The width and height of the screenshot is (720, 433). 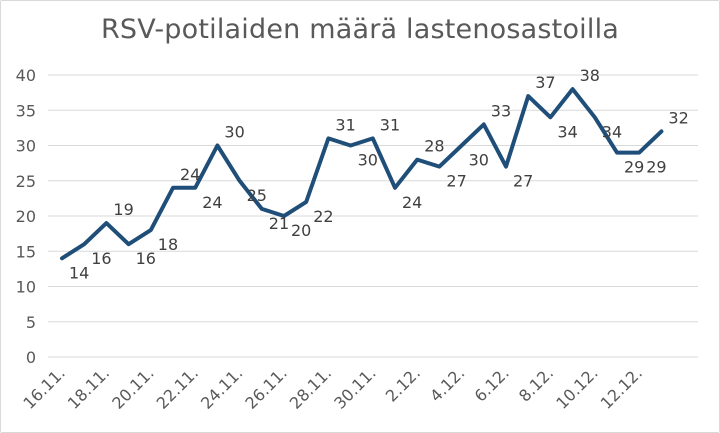 I want to click on x-tick-label: 22.11., so click(x=177, y=387).